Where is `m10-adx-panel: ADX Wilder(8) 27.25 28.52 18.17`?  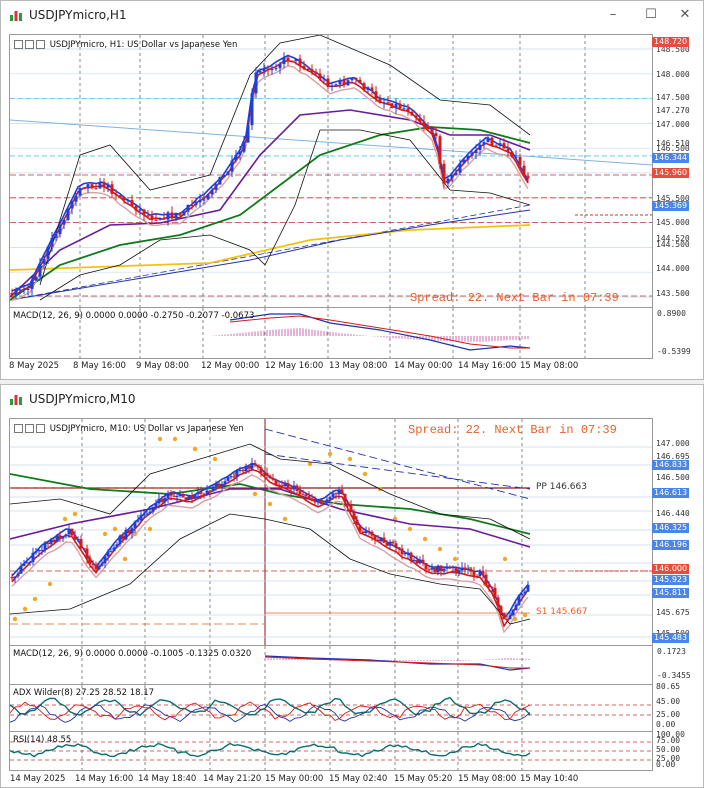
m10-adx-panel: ADX Wilder(8) 27.25 28.52 18.17 is located at coordinates (331, 708).